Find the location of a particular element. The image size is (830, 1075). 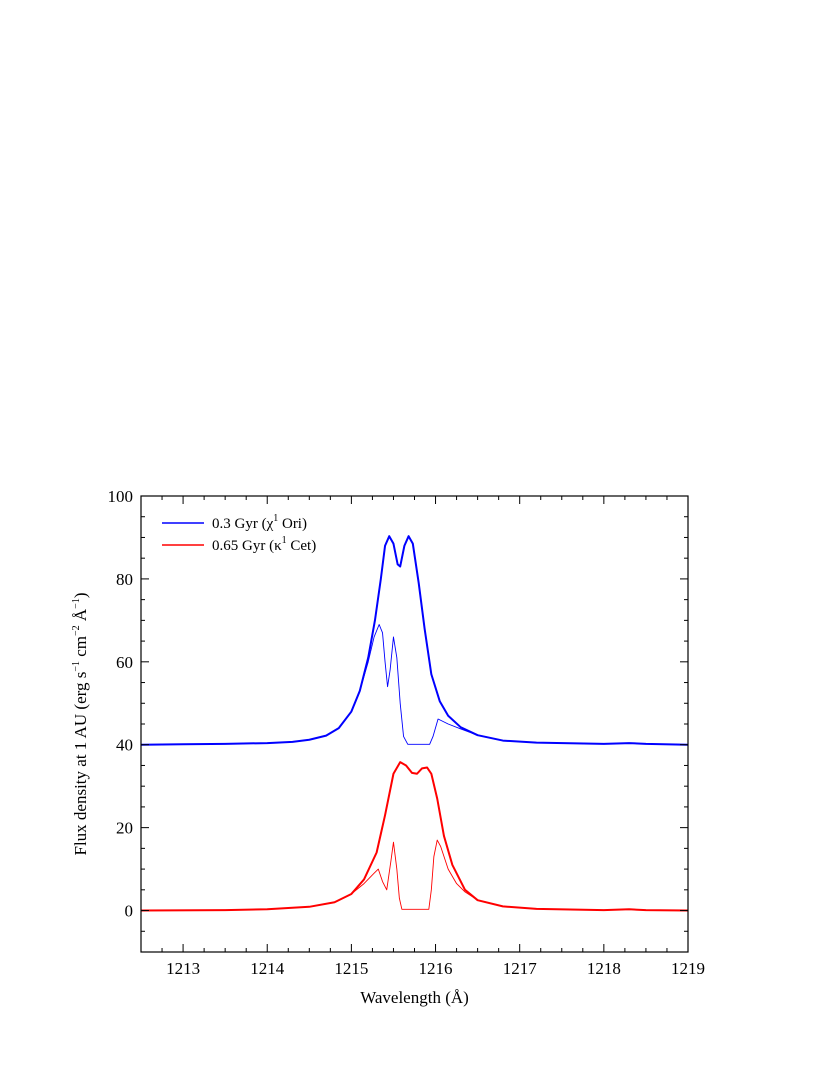

legend: 0.3 Gyr (χ1 Ori) 0.65 Gyr (κ1 Cet) is located at coordinates (239, 533).